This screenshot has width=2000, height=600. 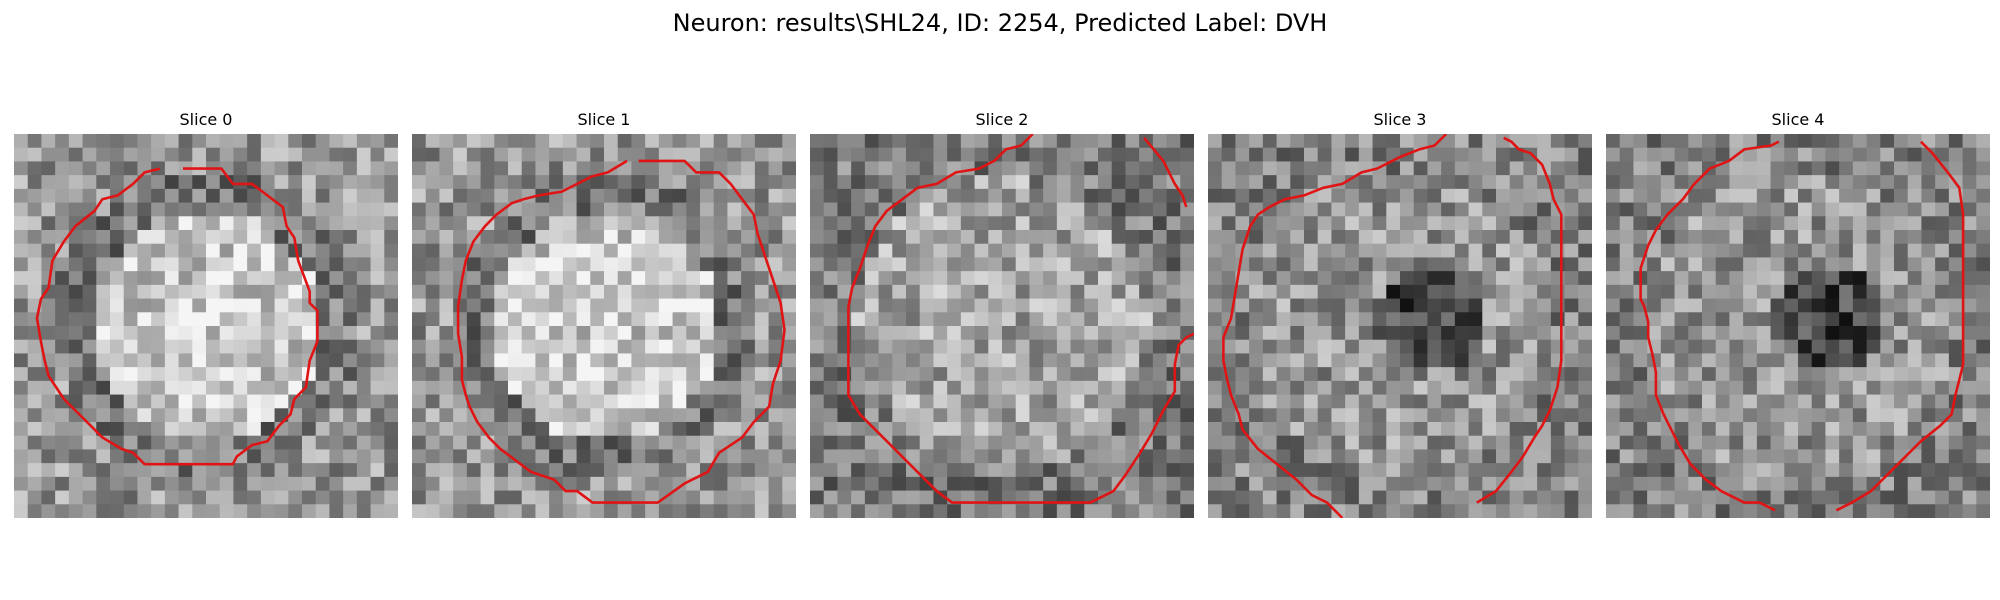 I want to click on slice-title: Slice 0, so click(x=206, y=119).